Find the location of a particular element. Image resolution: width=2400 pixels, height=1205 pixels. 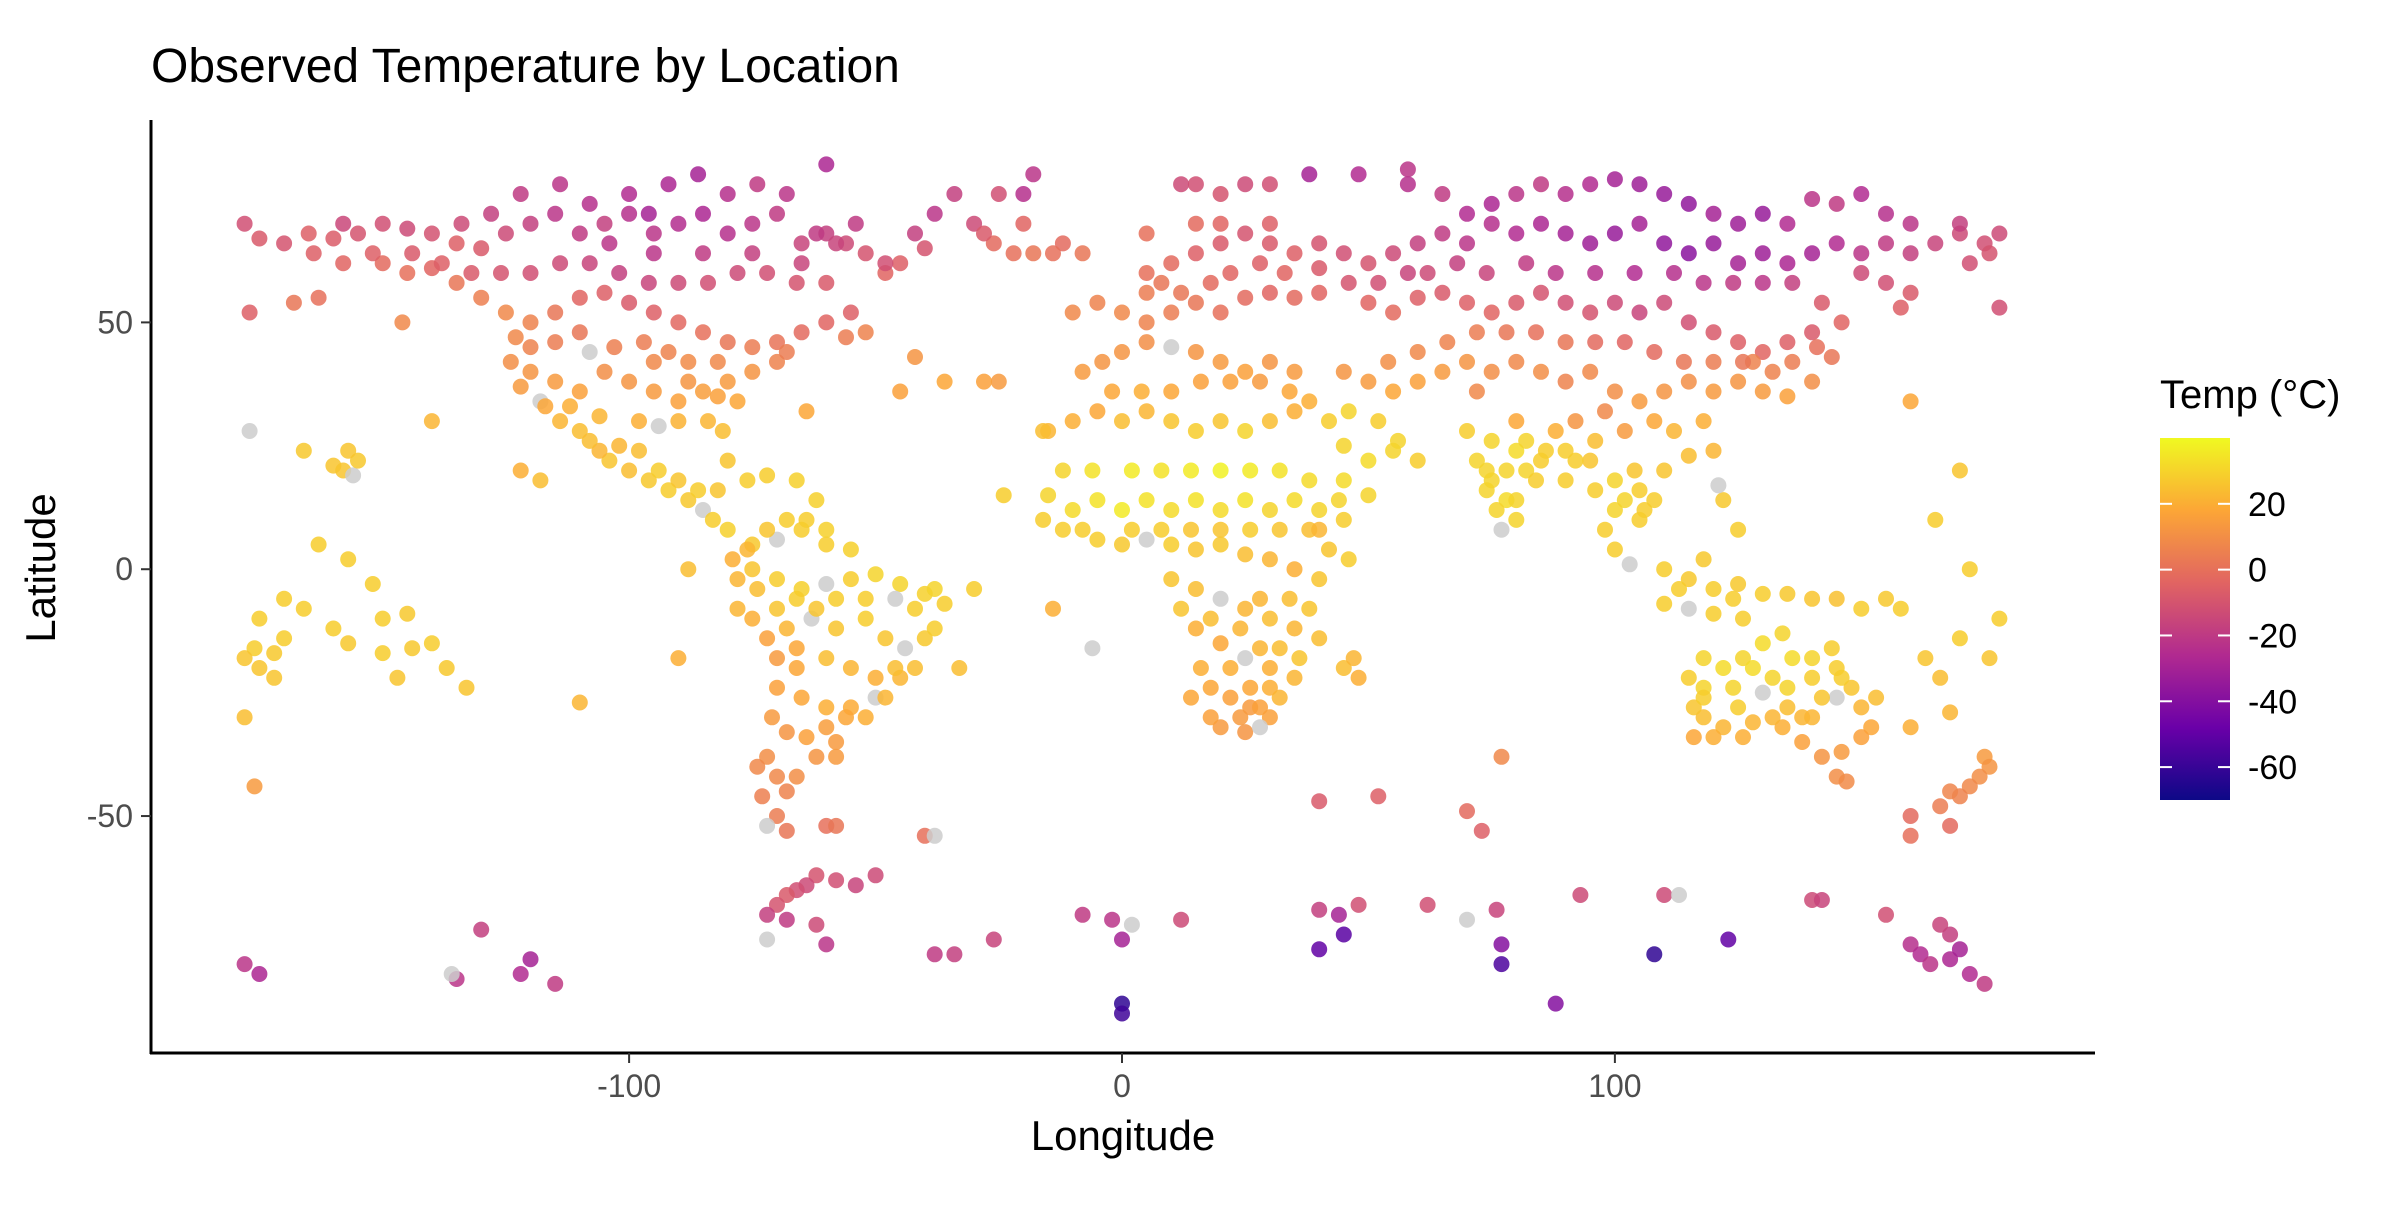

legend-ticks: 20 0 -20 -40 -60 is located at coordinates (2228, 636).